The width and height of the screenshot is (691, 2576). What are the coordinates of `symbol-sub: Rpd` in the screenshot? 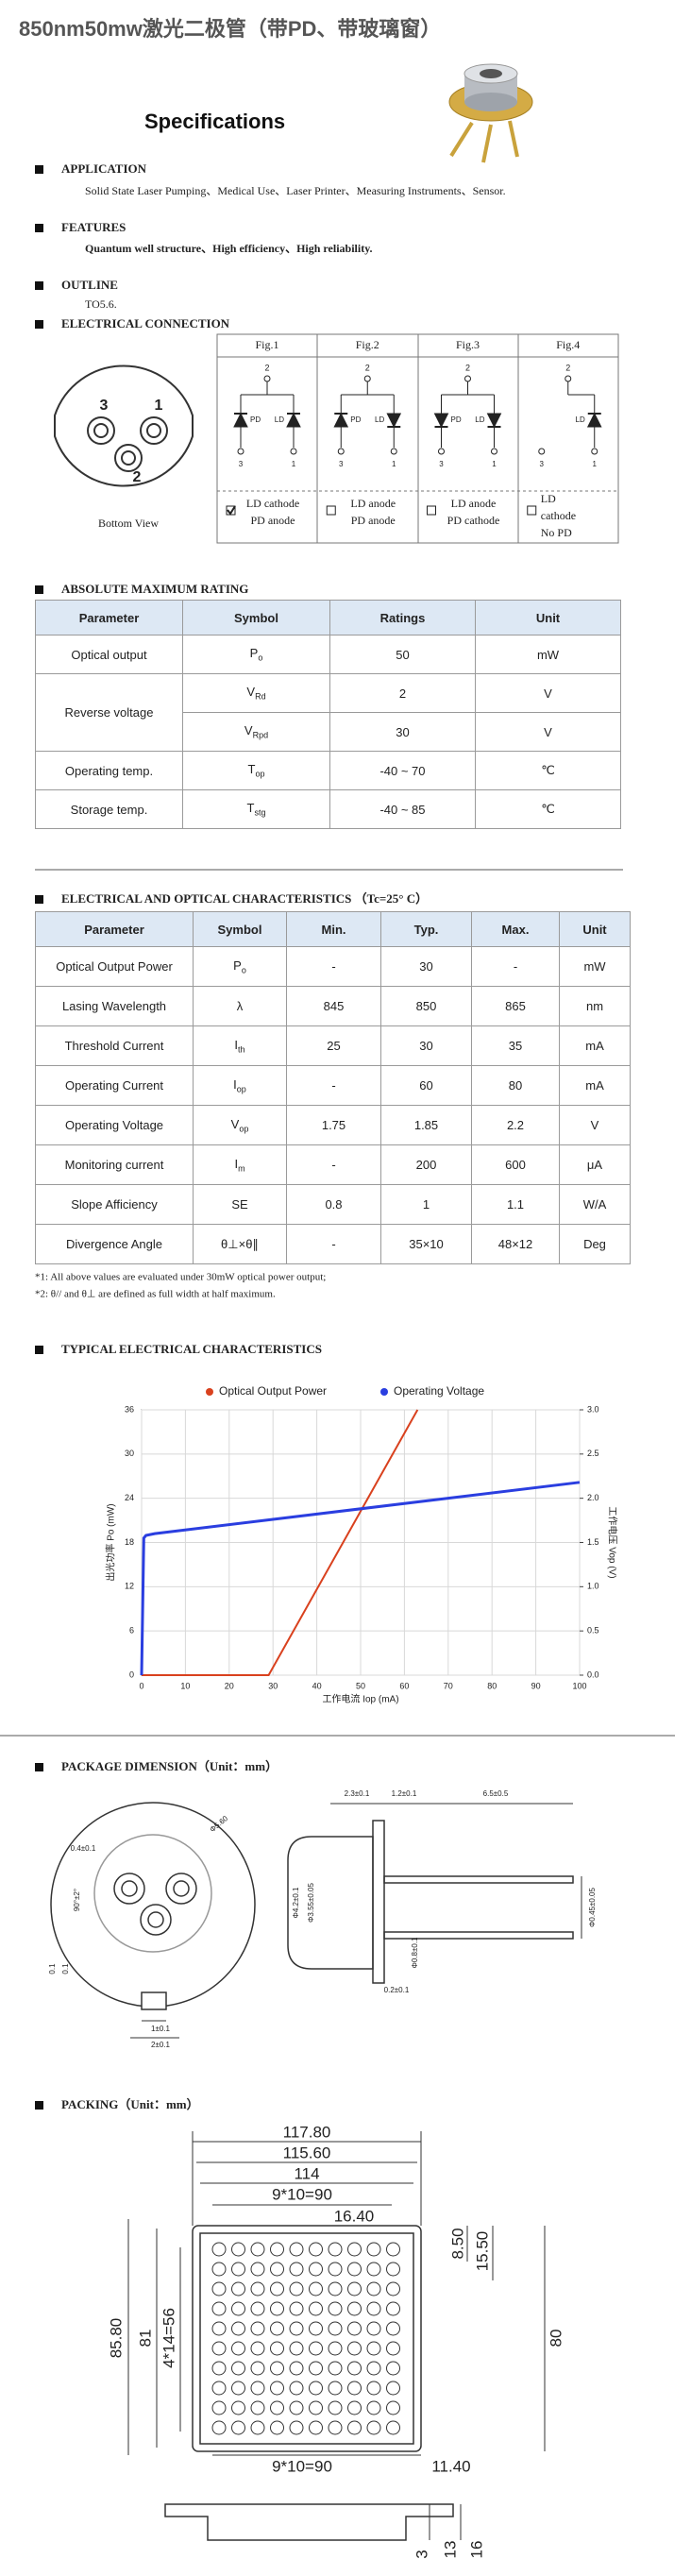 It's located at (260, 735).